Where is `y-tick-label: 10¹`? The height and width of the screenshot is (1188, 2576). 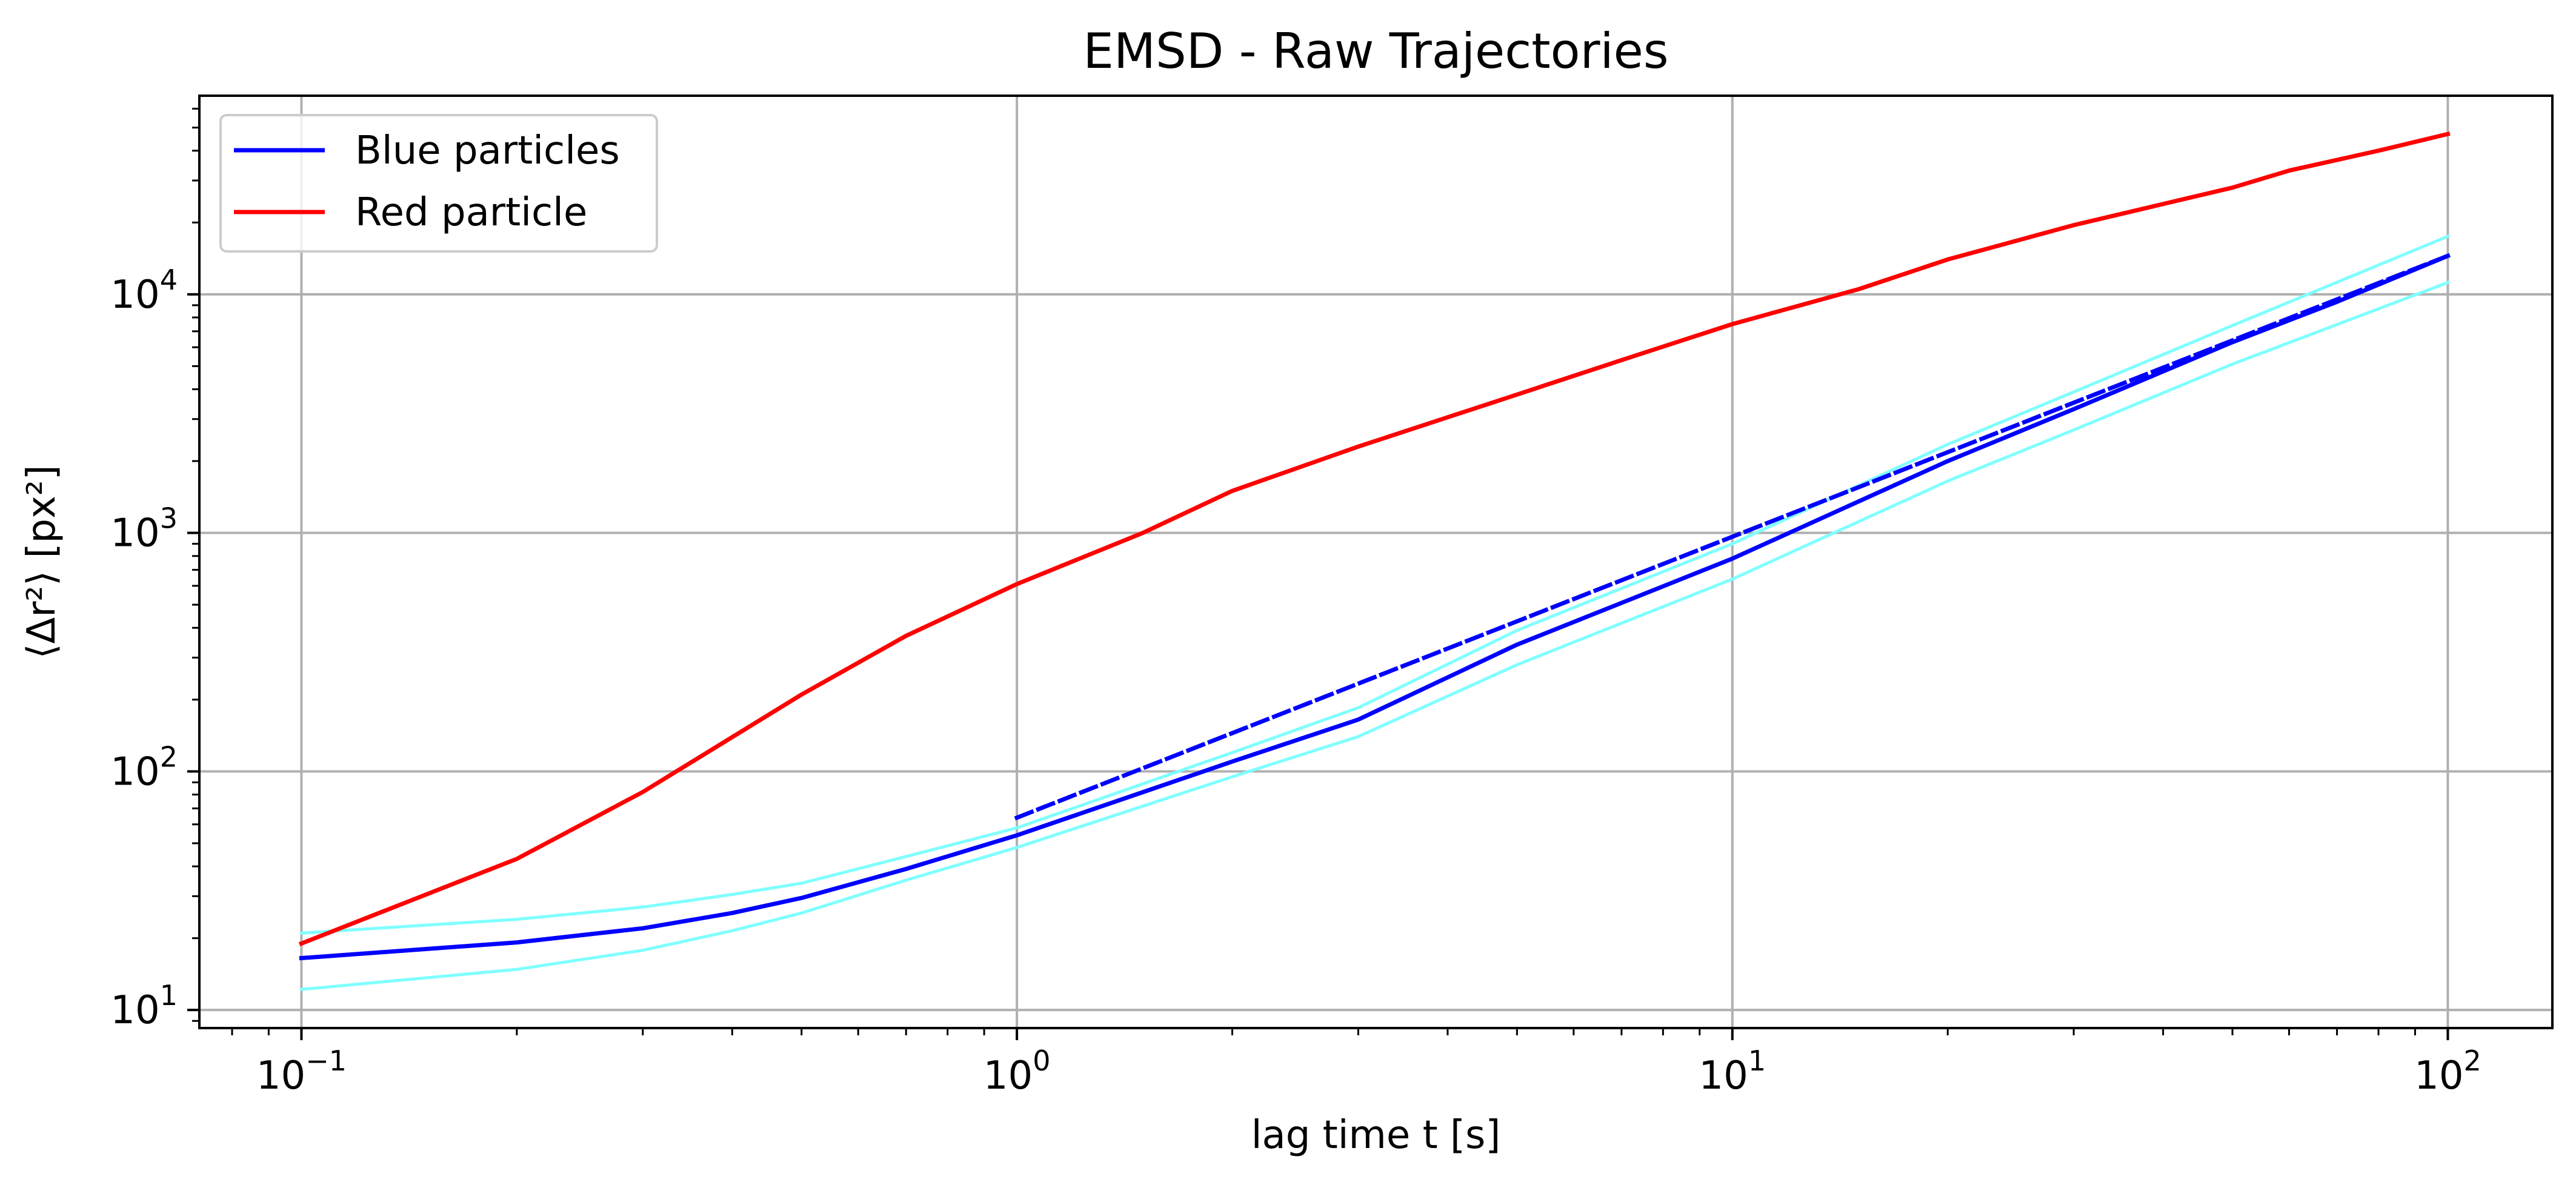
y-tick-label: 10¹ is located at coordinates (144, 1006).